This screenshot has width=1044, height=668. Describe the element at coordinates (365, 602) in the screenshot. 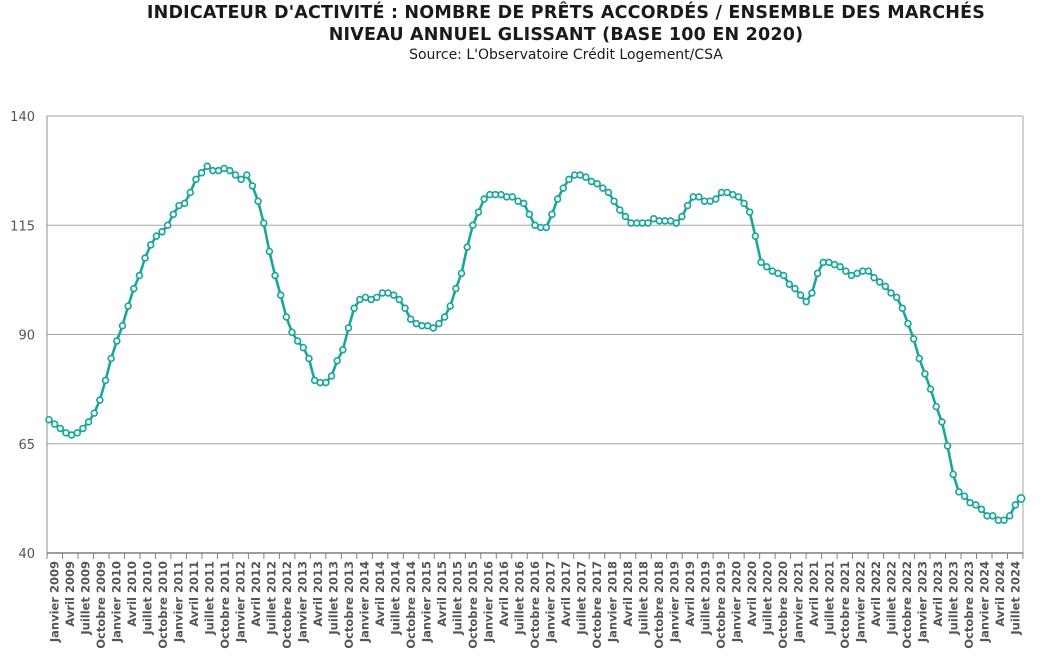

I see `x-tick-label: Janvier 2014` at that location.